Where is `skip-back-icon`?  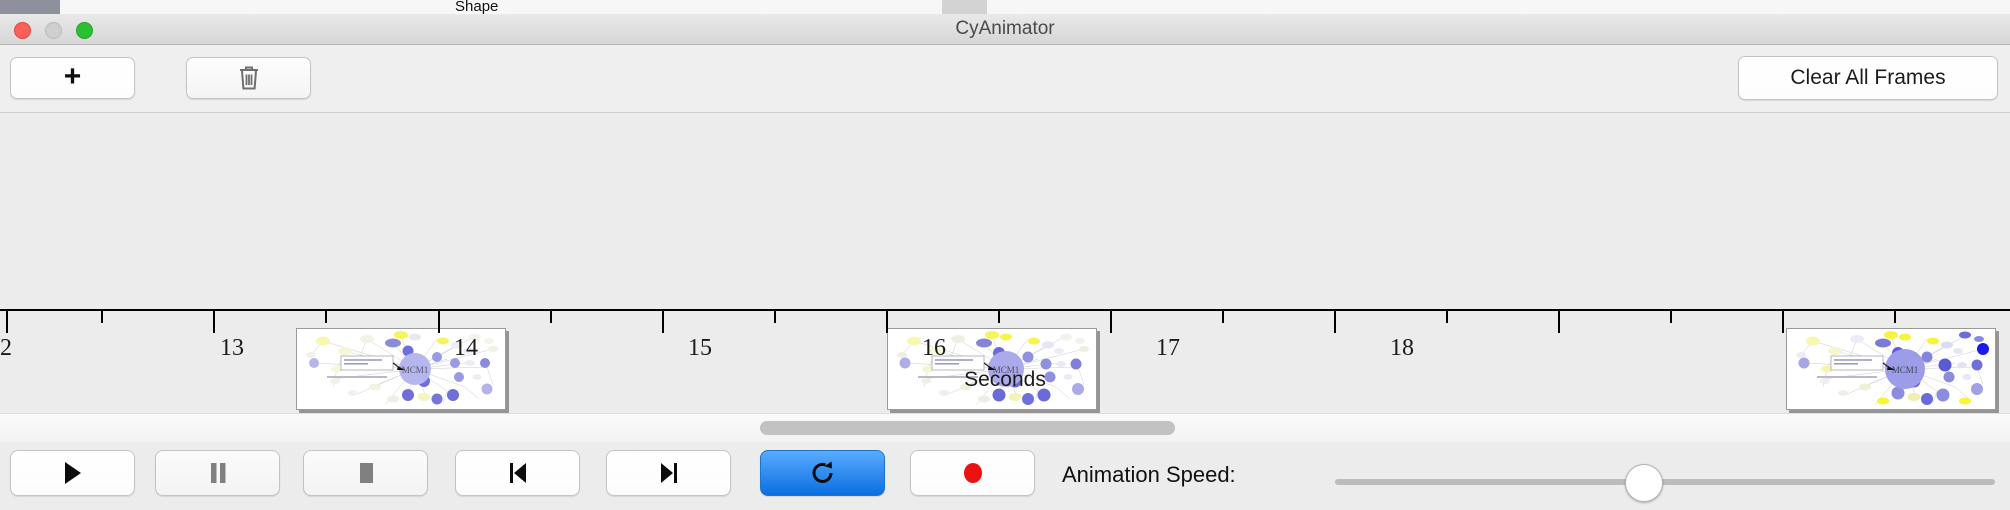
skip-back-icon is located at coordinates (517, 473).